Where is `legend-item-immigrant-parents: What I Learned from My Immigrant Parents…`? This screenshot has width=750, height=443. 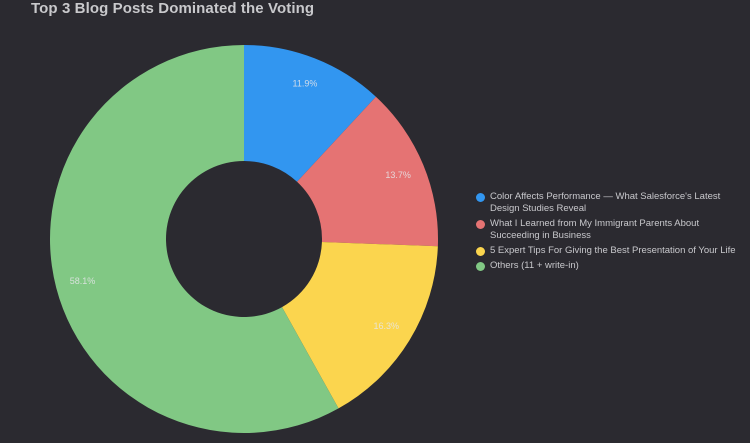 legend-item-immigrant-parents: What I Learned from My Immigrant Parents… is located at coordinates (606, 230).